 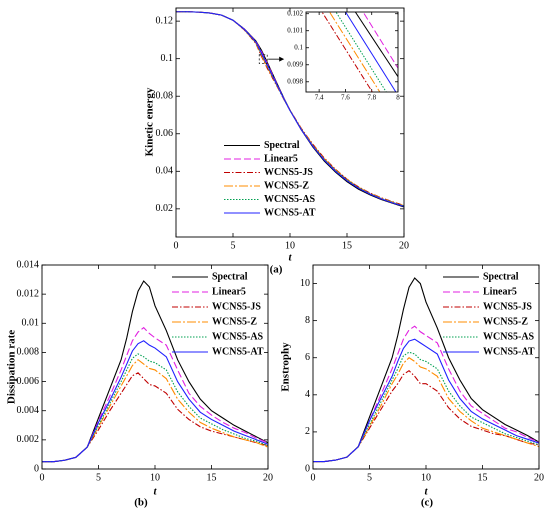 What do you see at coordinates (28, 352) in the screenshot?
I see `y-tick-label: 0.008` at bounding box center [28, 352].